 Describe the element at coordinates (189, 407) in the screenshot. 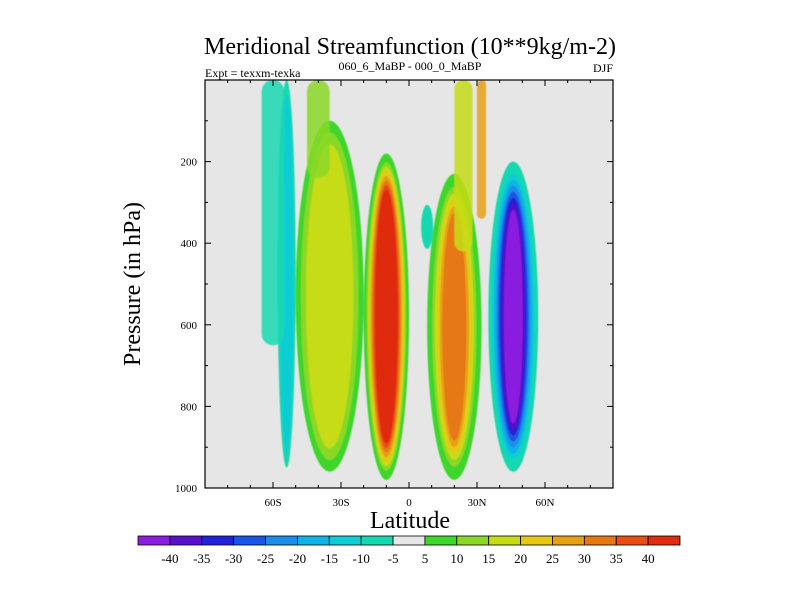

I see `y-tick-label: 800` at that location.